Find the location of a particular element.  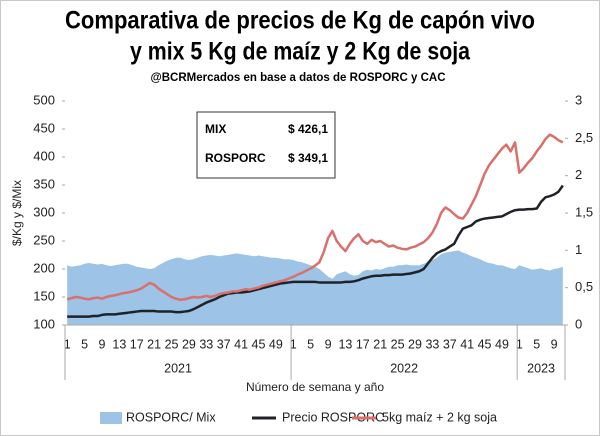

y-tick-label: 150 is located at coordinates (44, 295).